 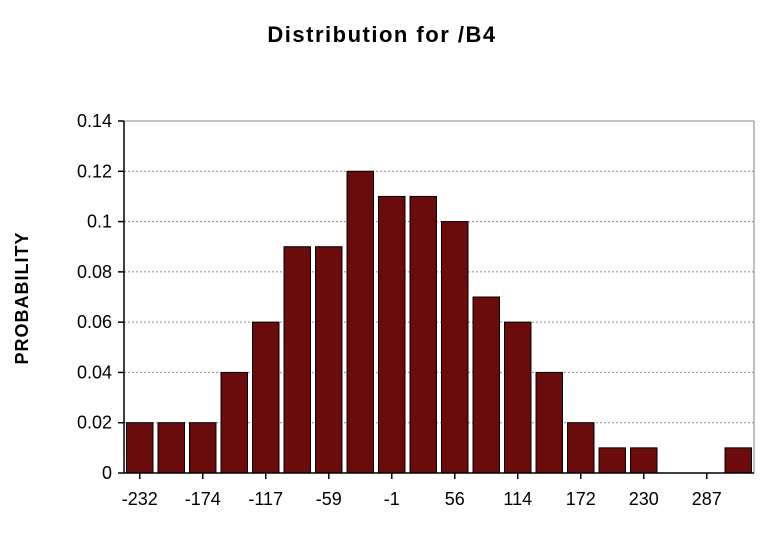 What do you see at coordinates (265, 499) in the screenshot?
I see `x-tick-label: -117` at bounding box center [265, 499].